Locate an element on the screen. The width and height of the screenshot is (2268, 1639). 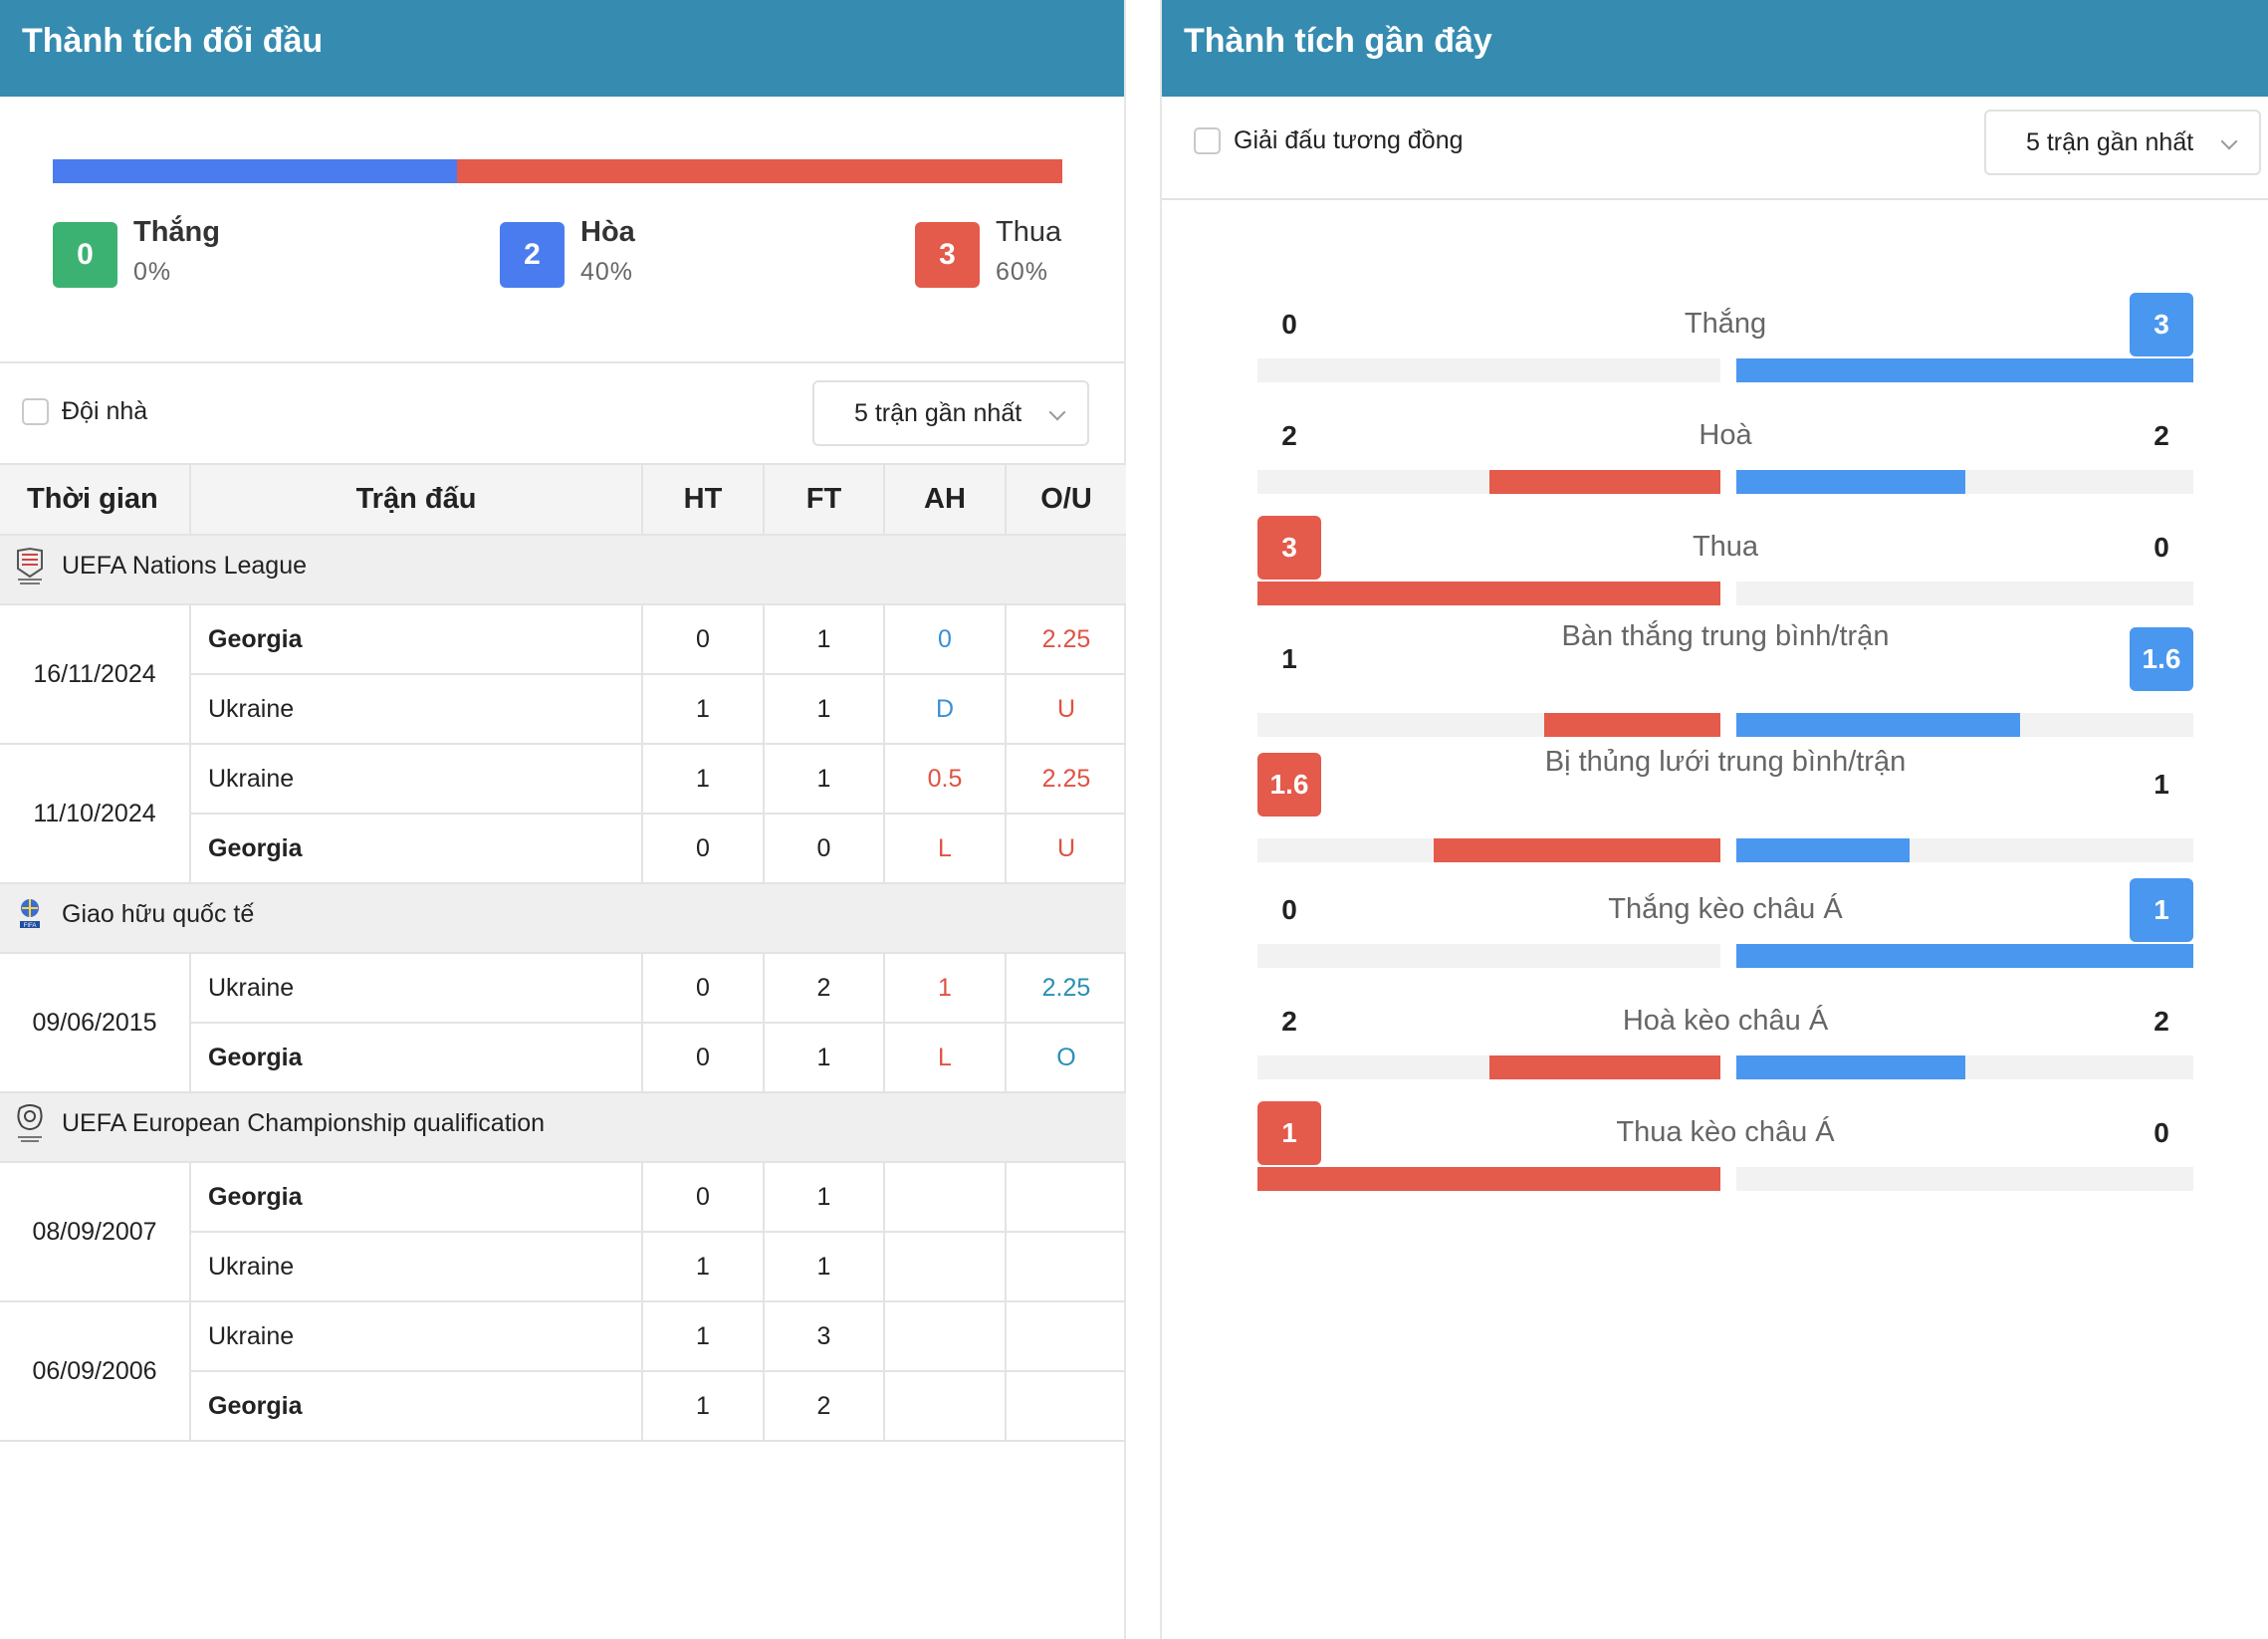
ah-value: D is located at coordinates (946, 709).